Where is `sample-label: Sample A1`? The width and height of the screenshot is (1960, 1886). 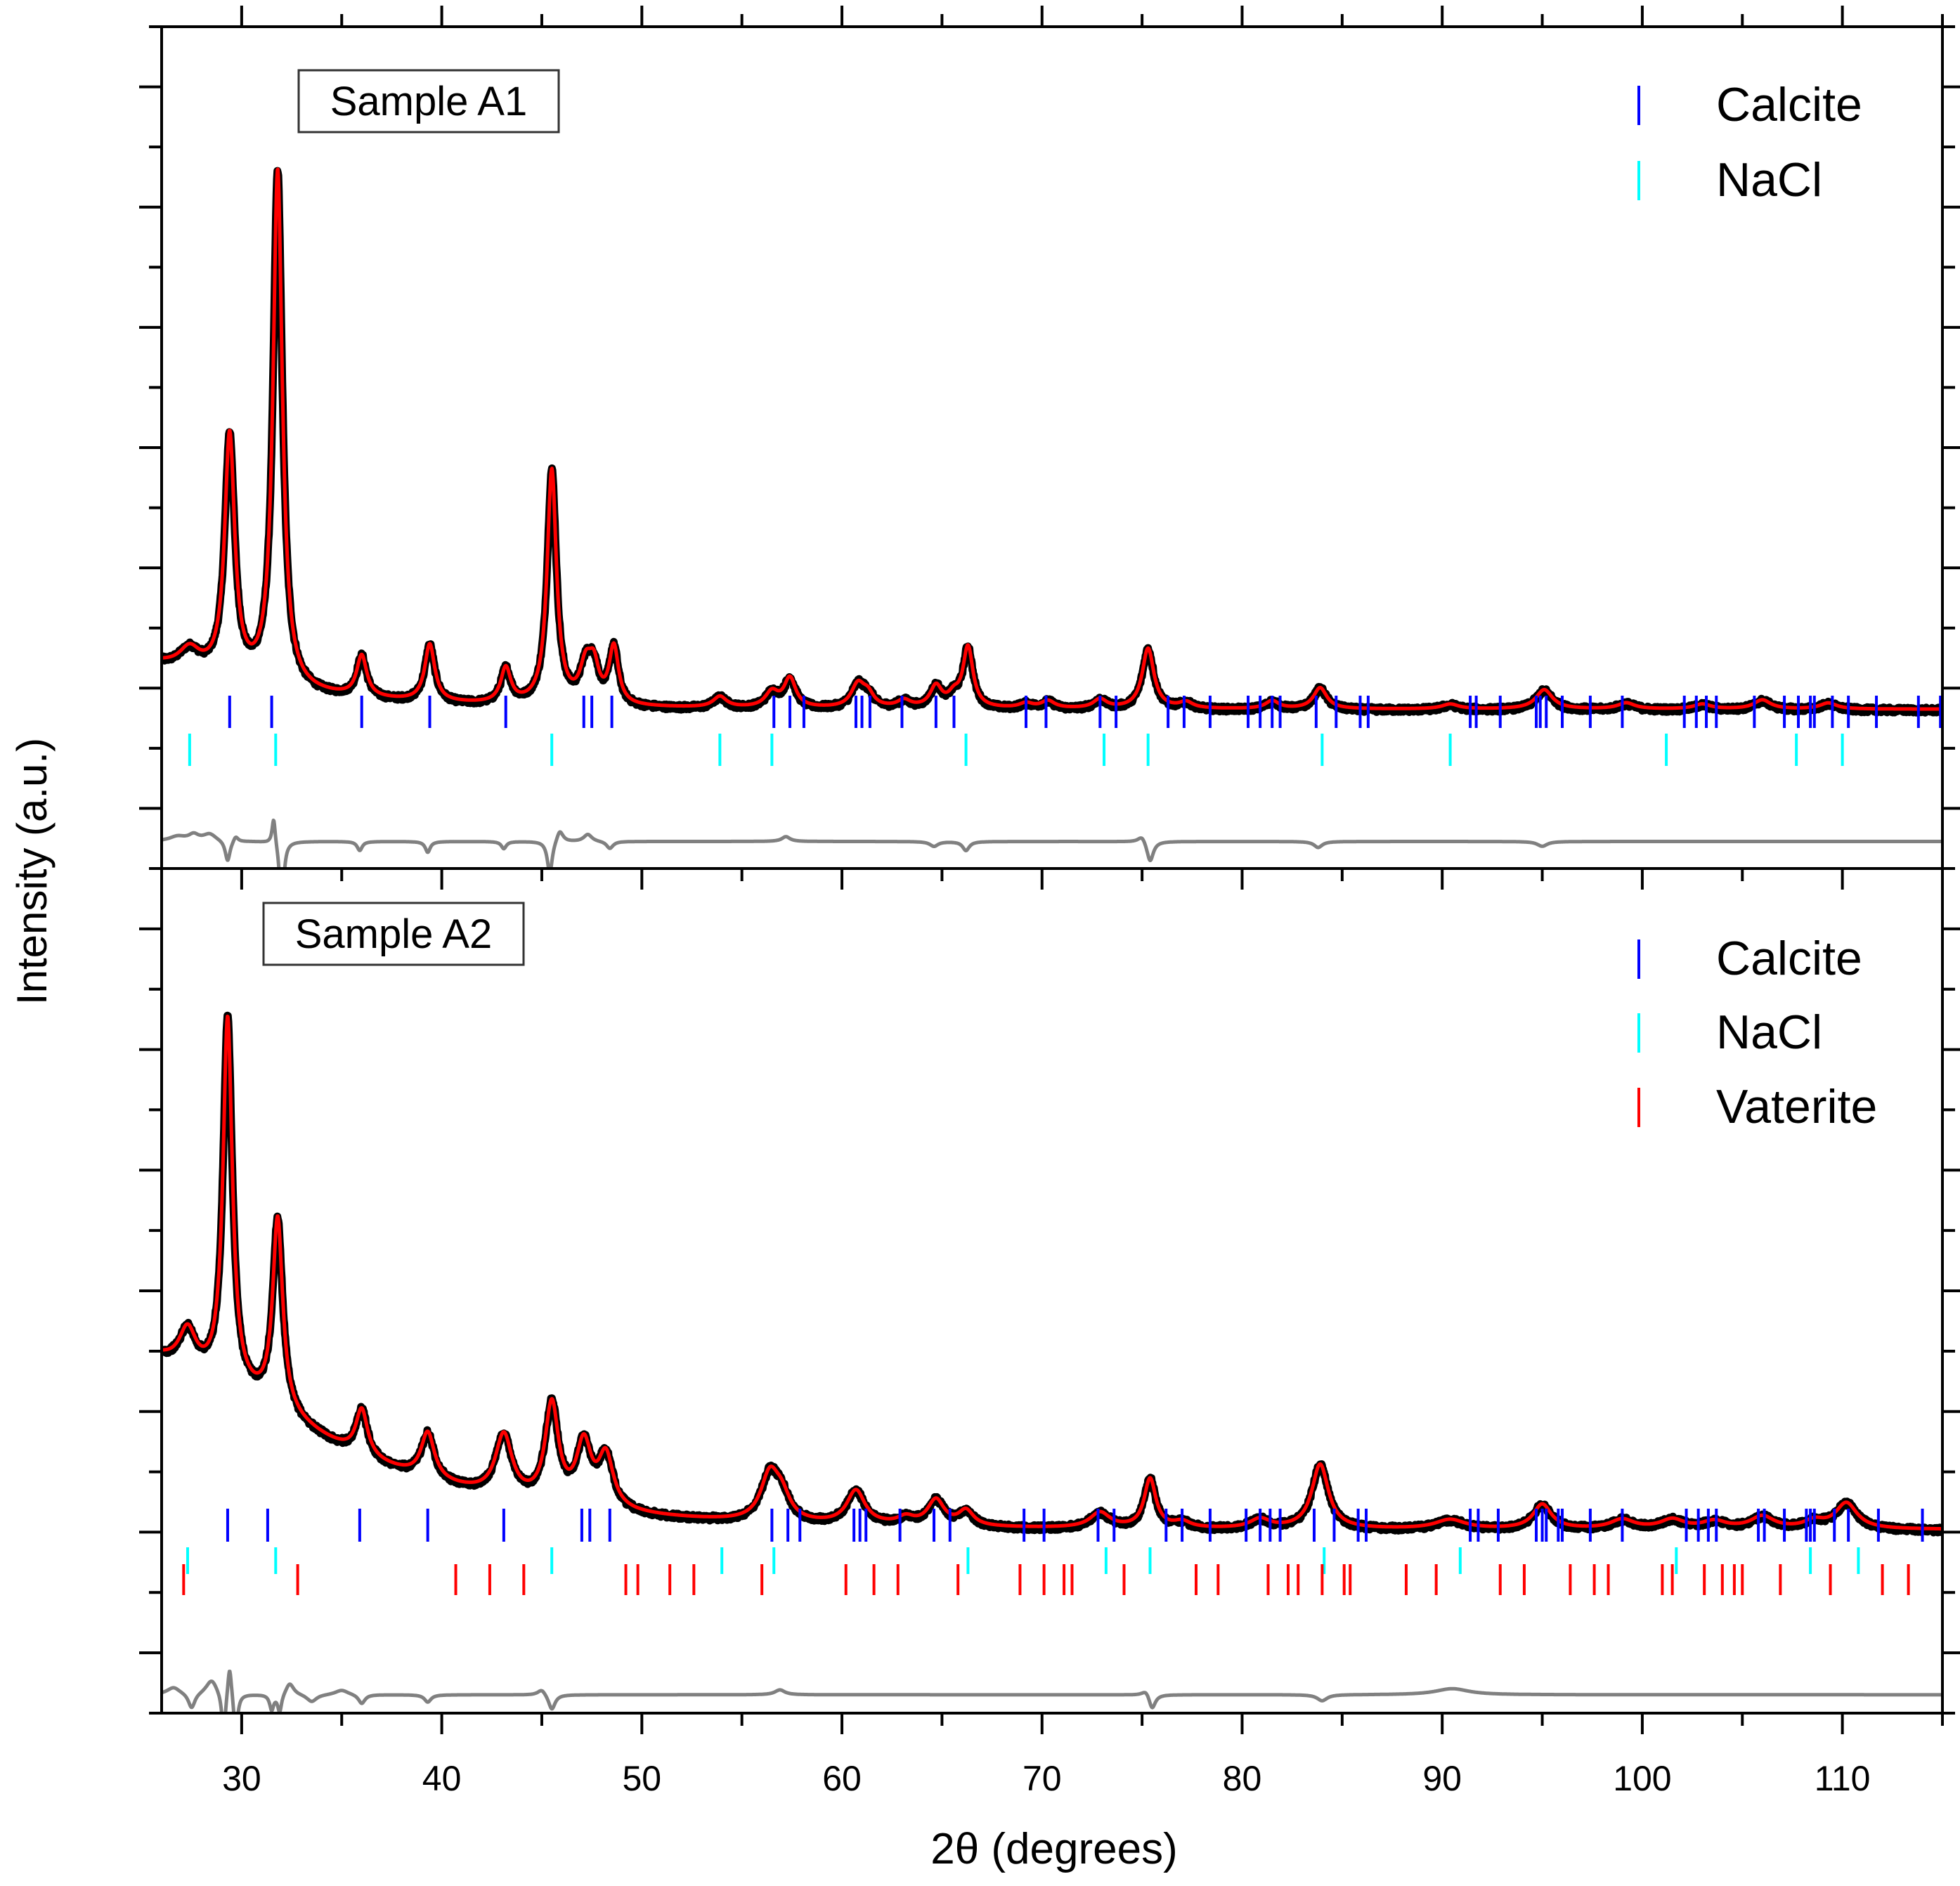 sample-label: Sample A1 is located at coordinates (429, 101).